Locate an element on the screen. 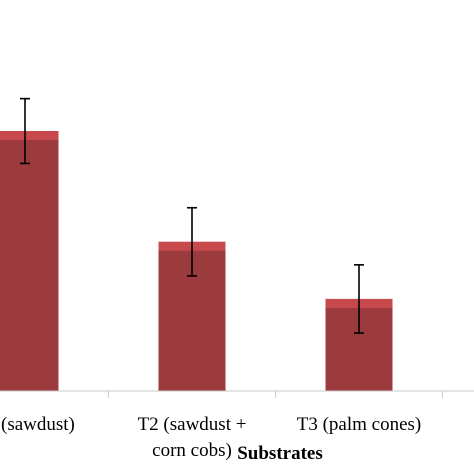 This screenshot has width=474, height=474. bar-1-top is located at coordinates (29, 136).